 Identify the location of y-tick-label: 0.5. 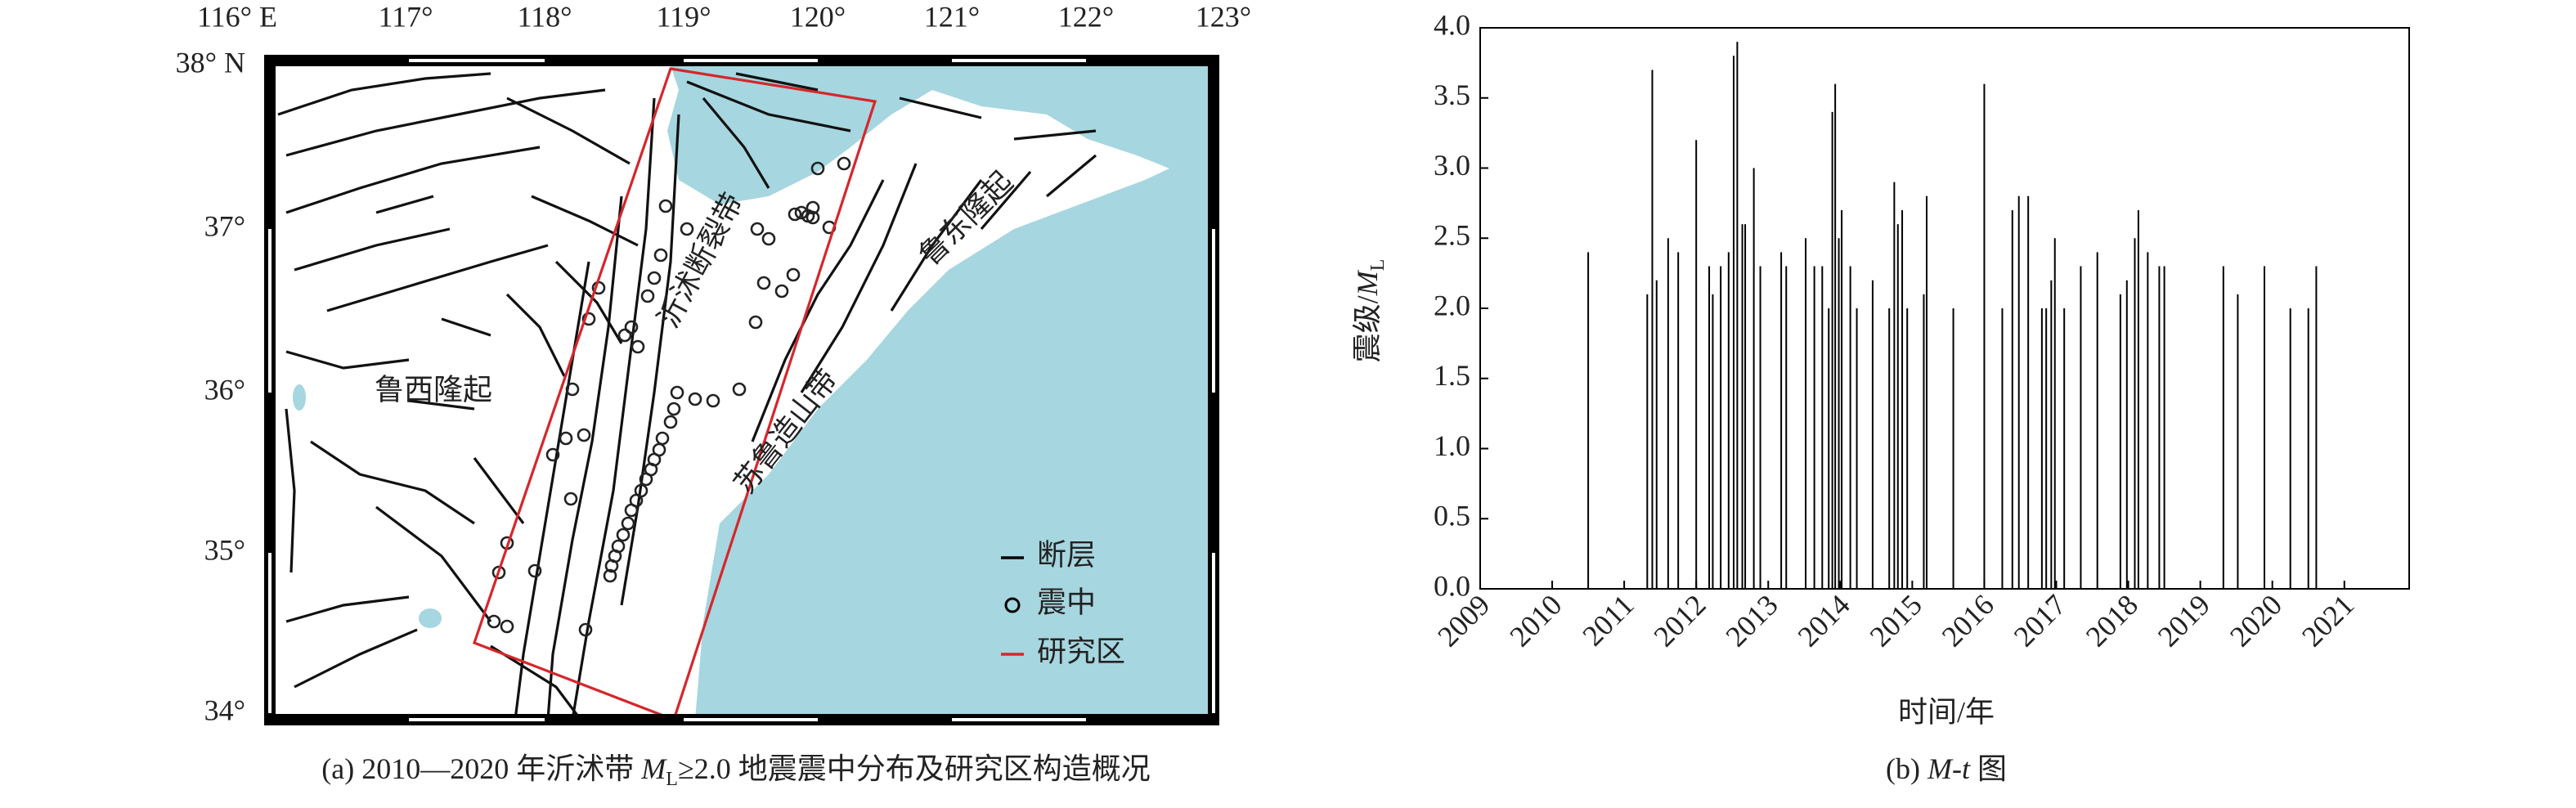
(1452, 516).